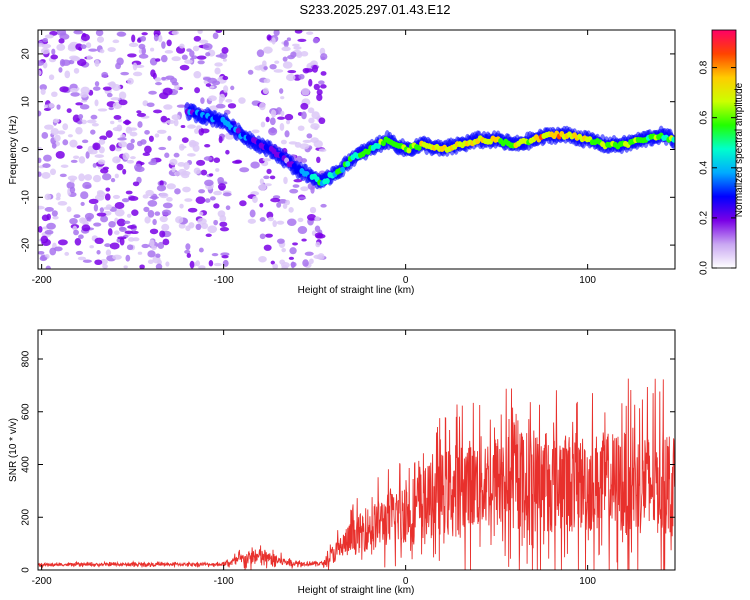 This screenshot has width=750, height=600. What do you see at coordinates (224, 280) in the screenshot?
I see `x-tick-label: -100` at bounding box center [224, 280].